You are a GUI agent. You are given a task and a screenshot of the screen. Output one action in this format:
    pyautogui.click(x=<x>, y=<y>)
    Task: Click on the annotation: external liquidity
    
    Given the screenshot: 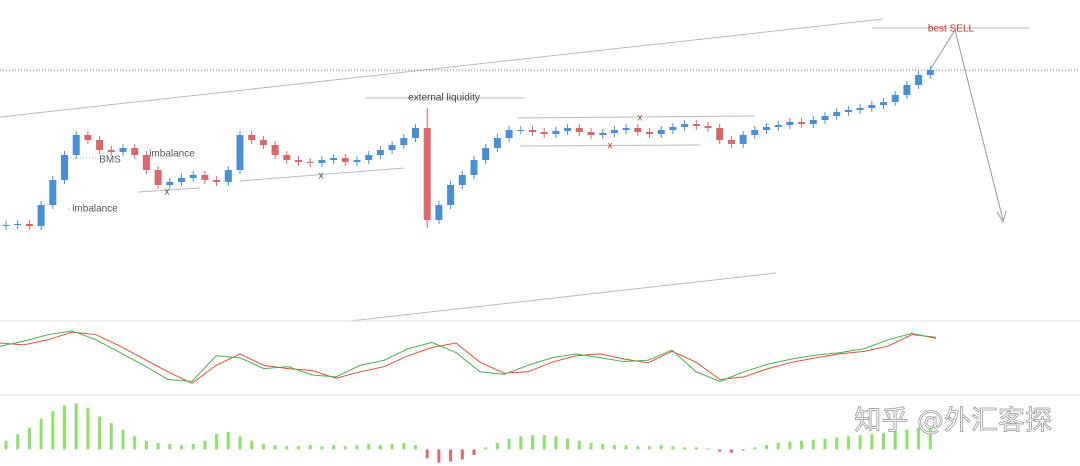 What is the action you would take?
    pyautogui.click(x=444, y=98)
    